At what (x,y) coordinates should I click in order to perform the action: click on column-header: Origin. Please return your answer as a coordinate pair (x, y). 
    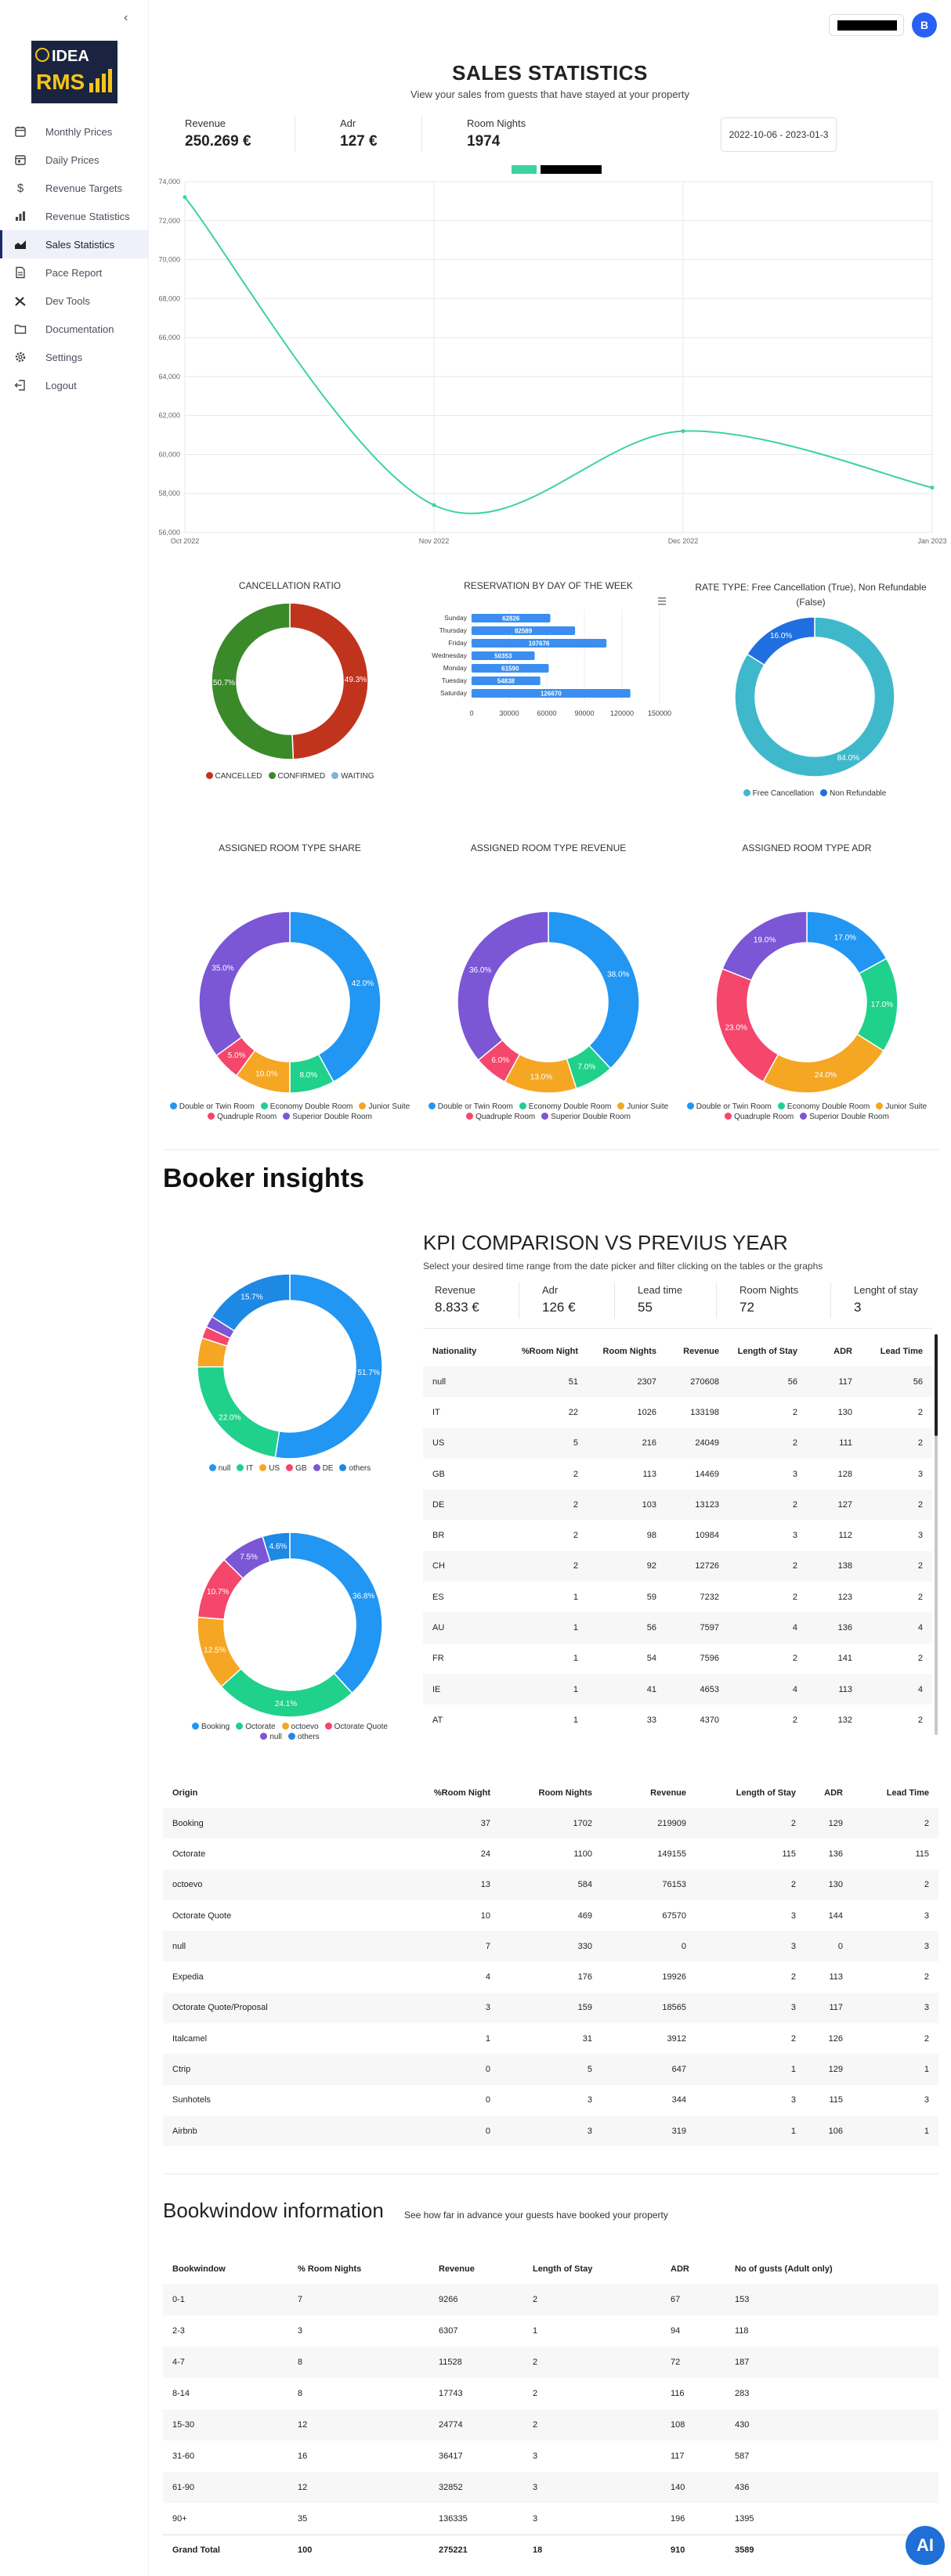
    Looking at the image, I should click on (185, 1793).